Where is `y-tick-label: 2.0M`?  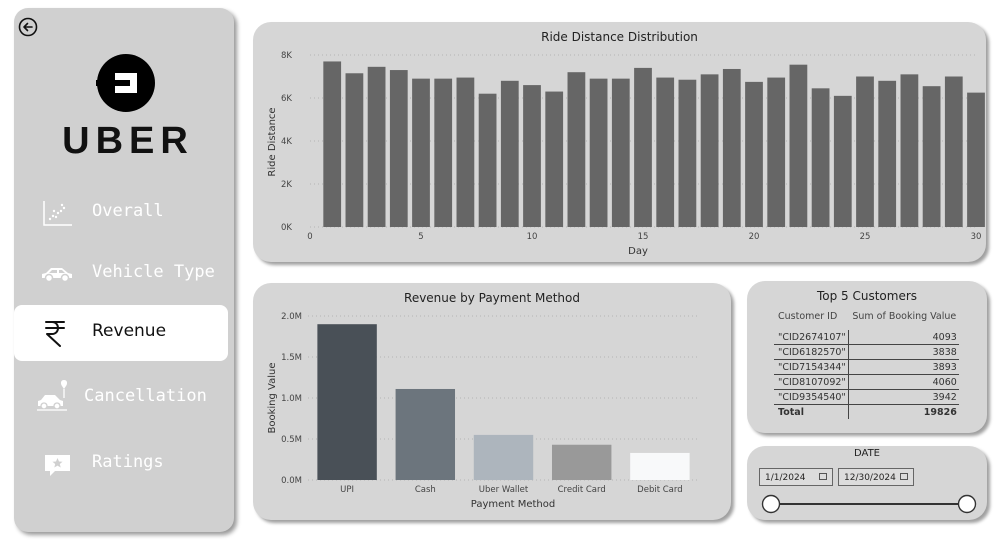 y-tick-label: 2.0M is located at coordinates (291, 317).